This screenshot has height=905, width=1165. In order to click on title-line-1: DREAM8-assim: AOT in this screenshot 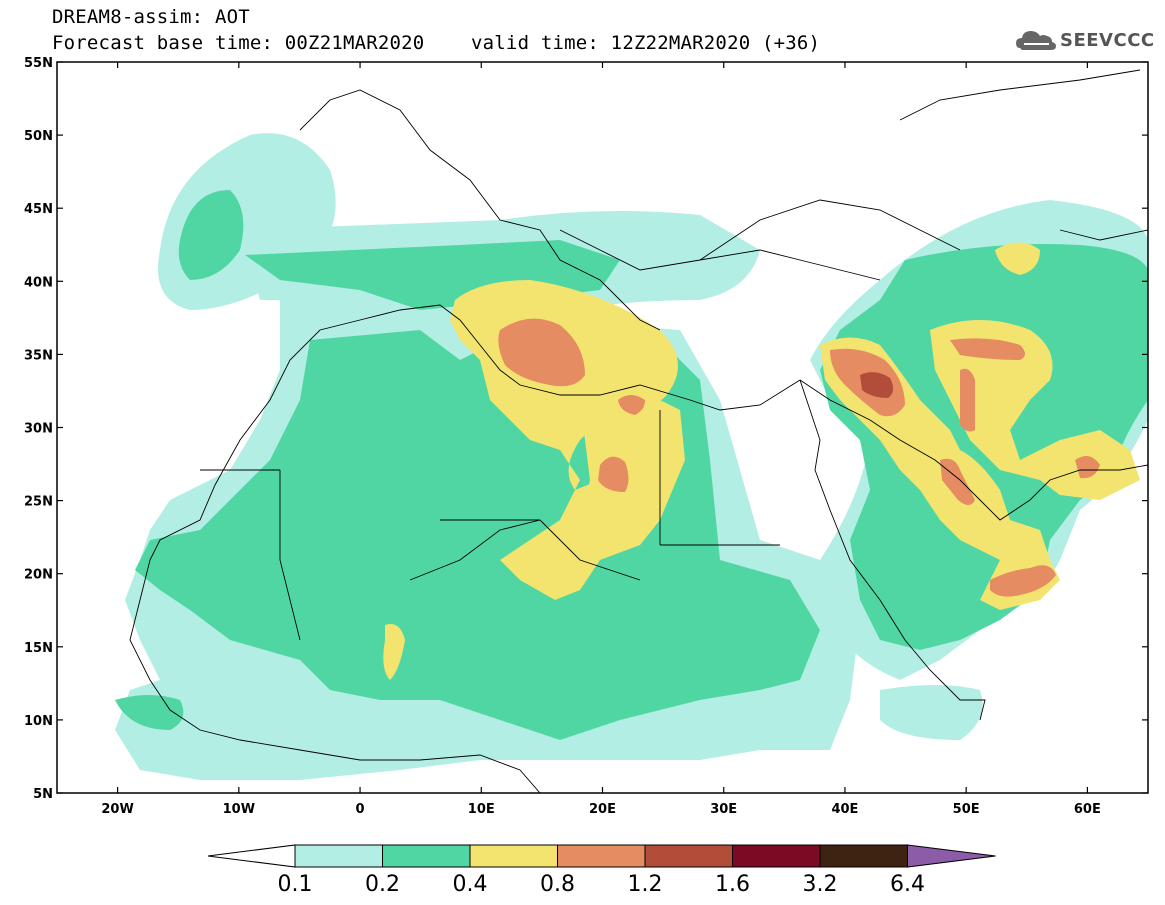, I will do `click(151, 17)`.